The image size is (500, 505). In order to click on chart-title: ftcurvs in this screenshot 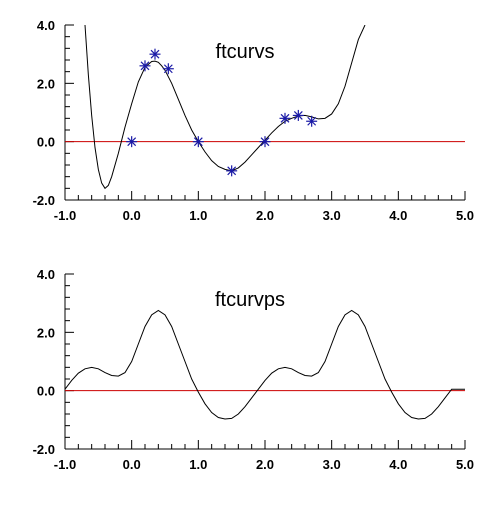, I will do `click(245, 52)`.